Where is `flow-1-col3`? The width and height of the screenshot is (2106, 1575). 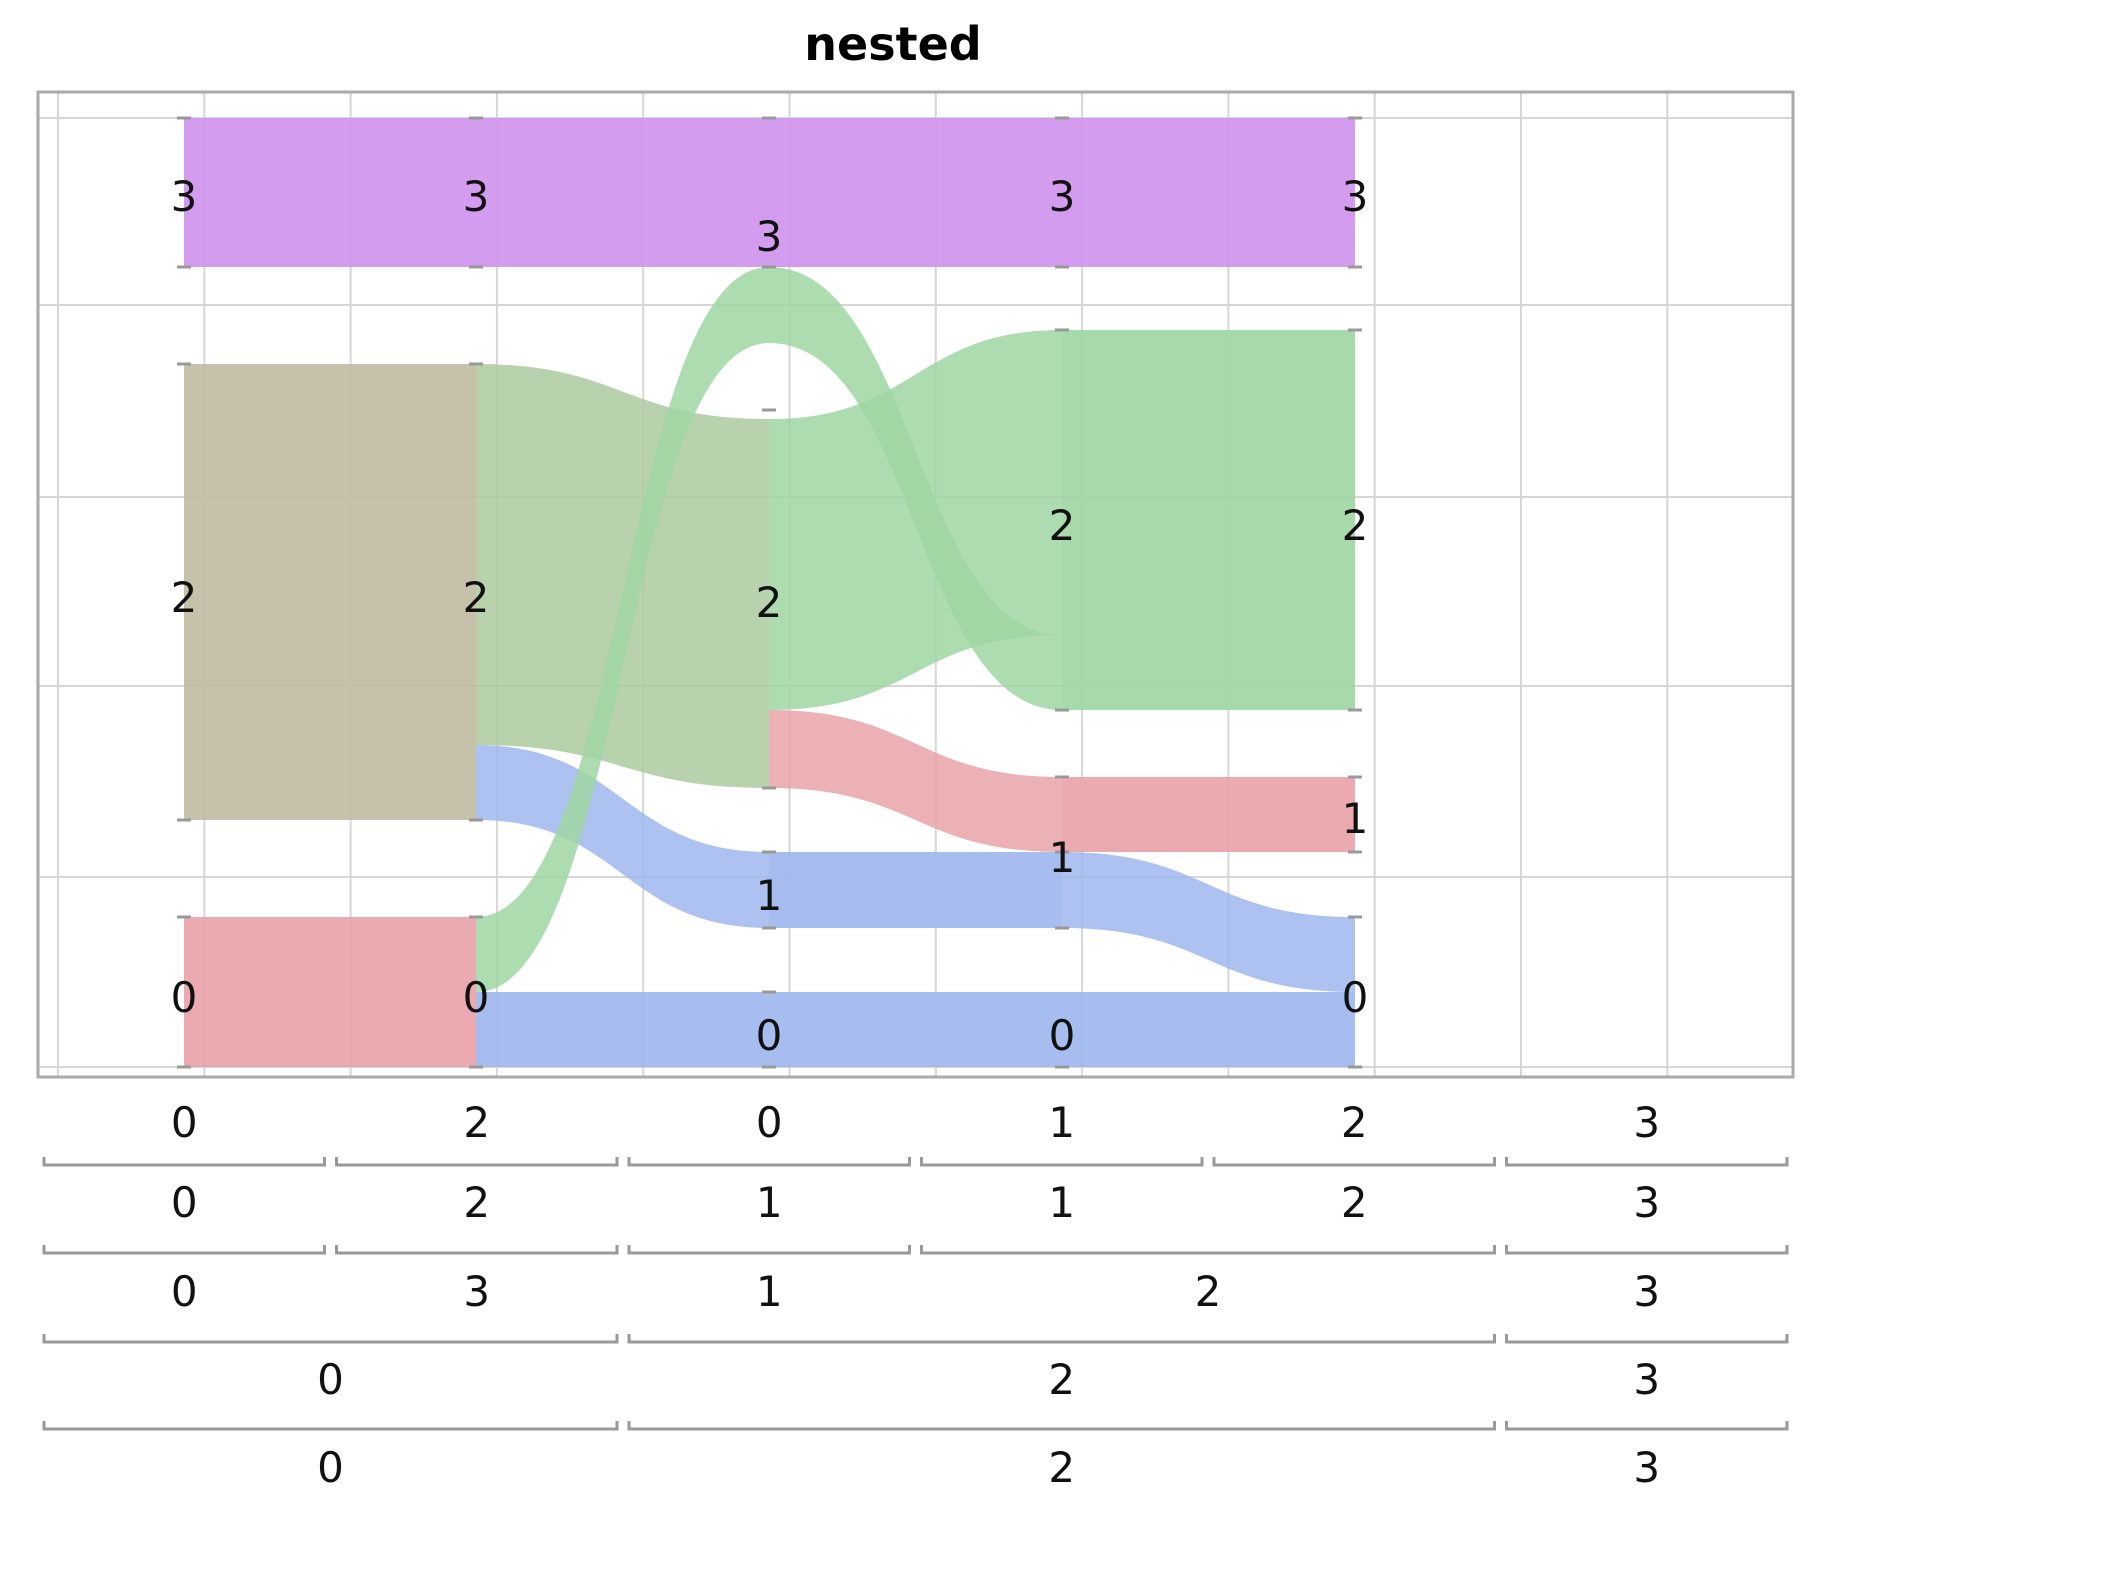
flow-1-col3 is located at coordinates (1208, 814).